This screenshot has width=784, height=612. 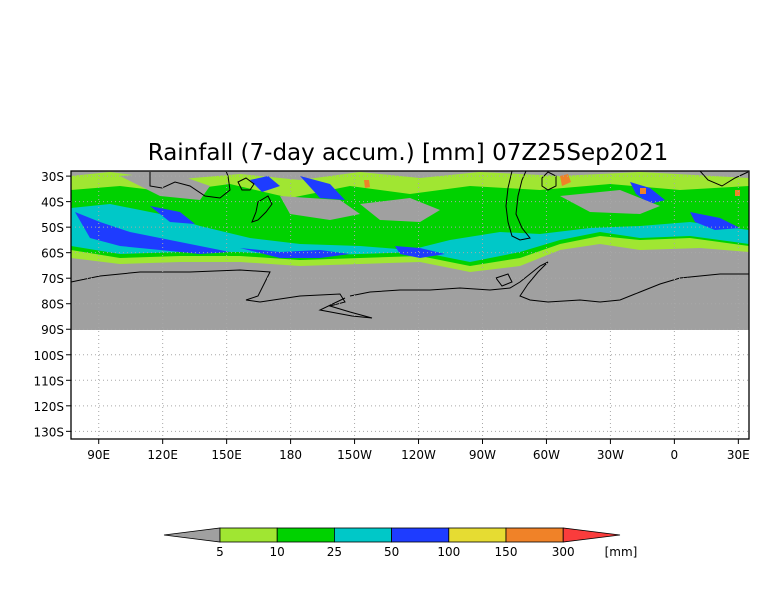 What do you see at coordinates (621, 552) in the screenshot?
I see `colorbar-unit: [mm]` at bounding box center [621, 552].